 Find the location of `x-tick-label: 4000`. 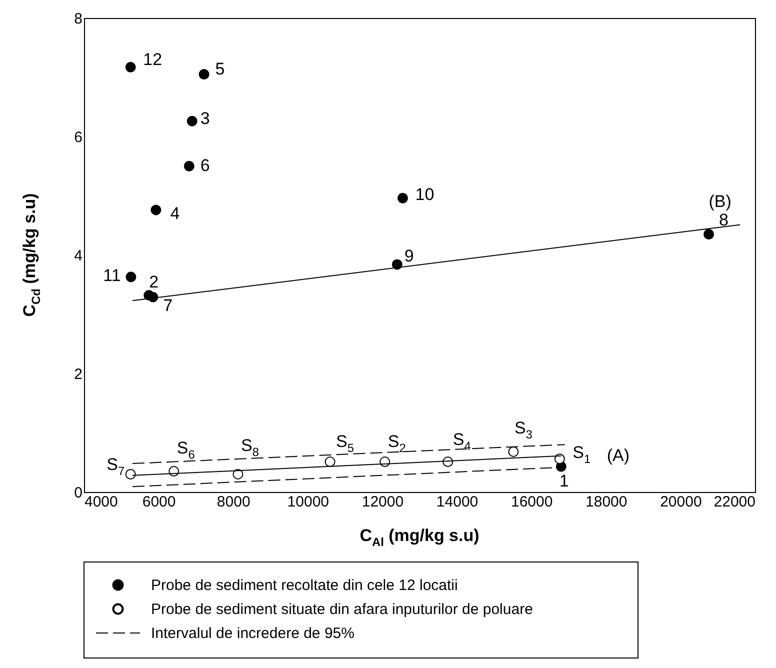

x-tick-label: 4000 is located at coordinates (101, 502).